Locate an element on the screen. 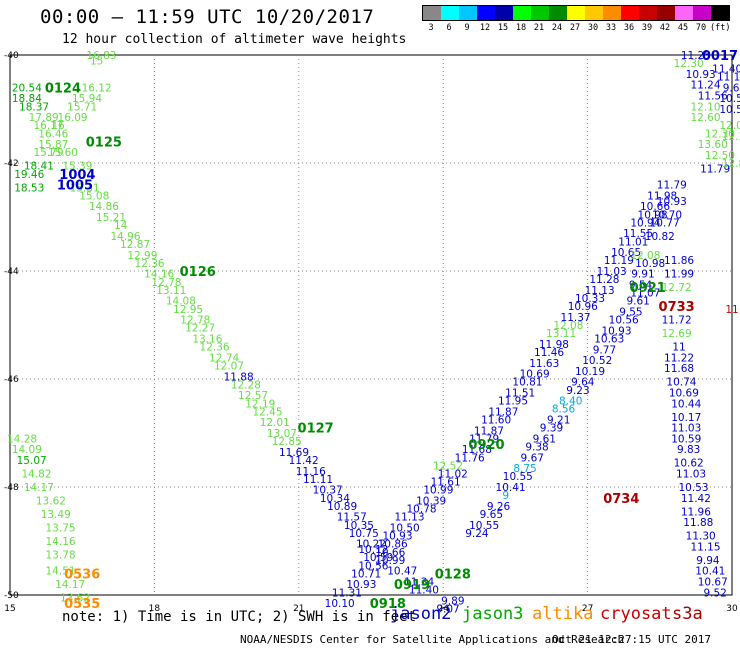  scale-label: 12 is located at coordinates (485, 28).